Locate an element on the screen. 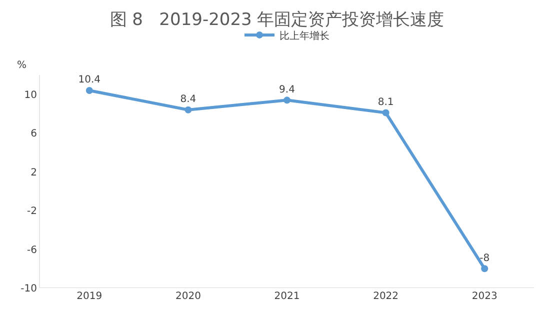  y-tick-label: 6 is located at coordinates (33, 134).